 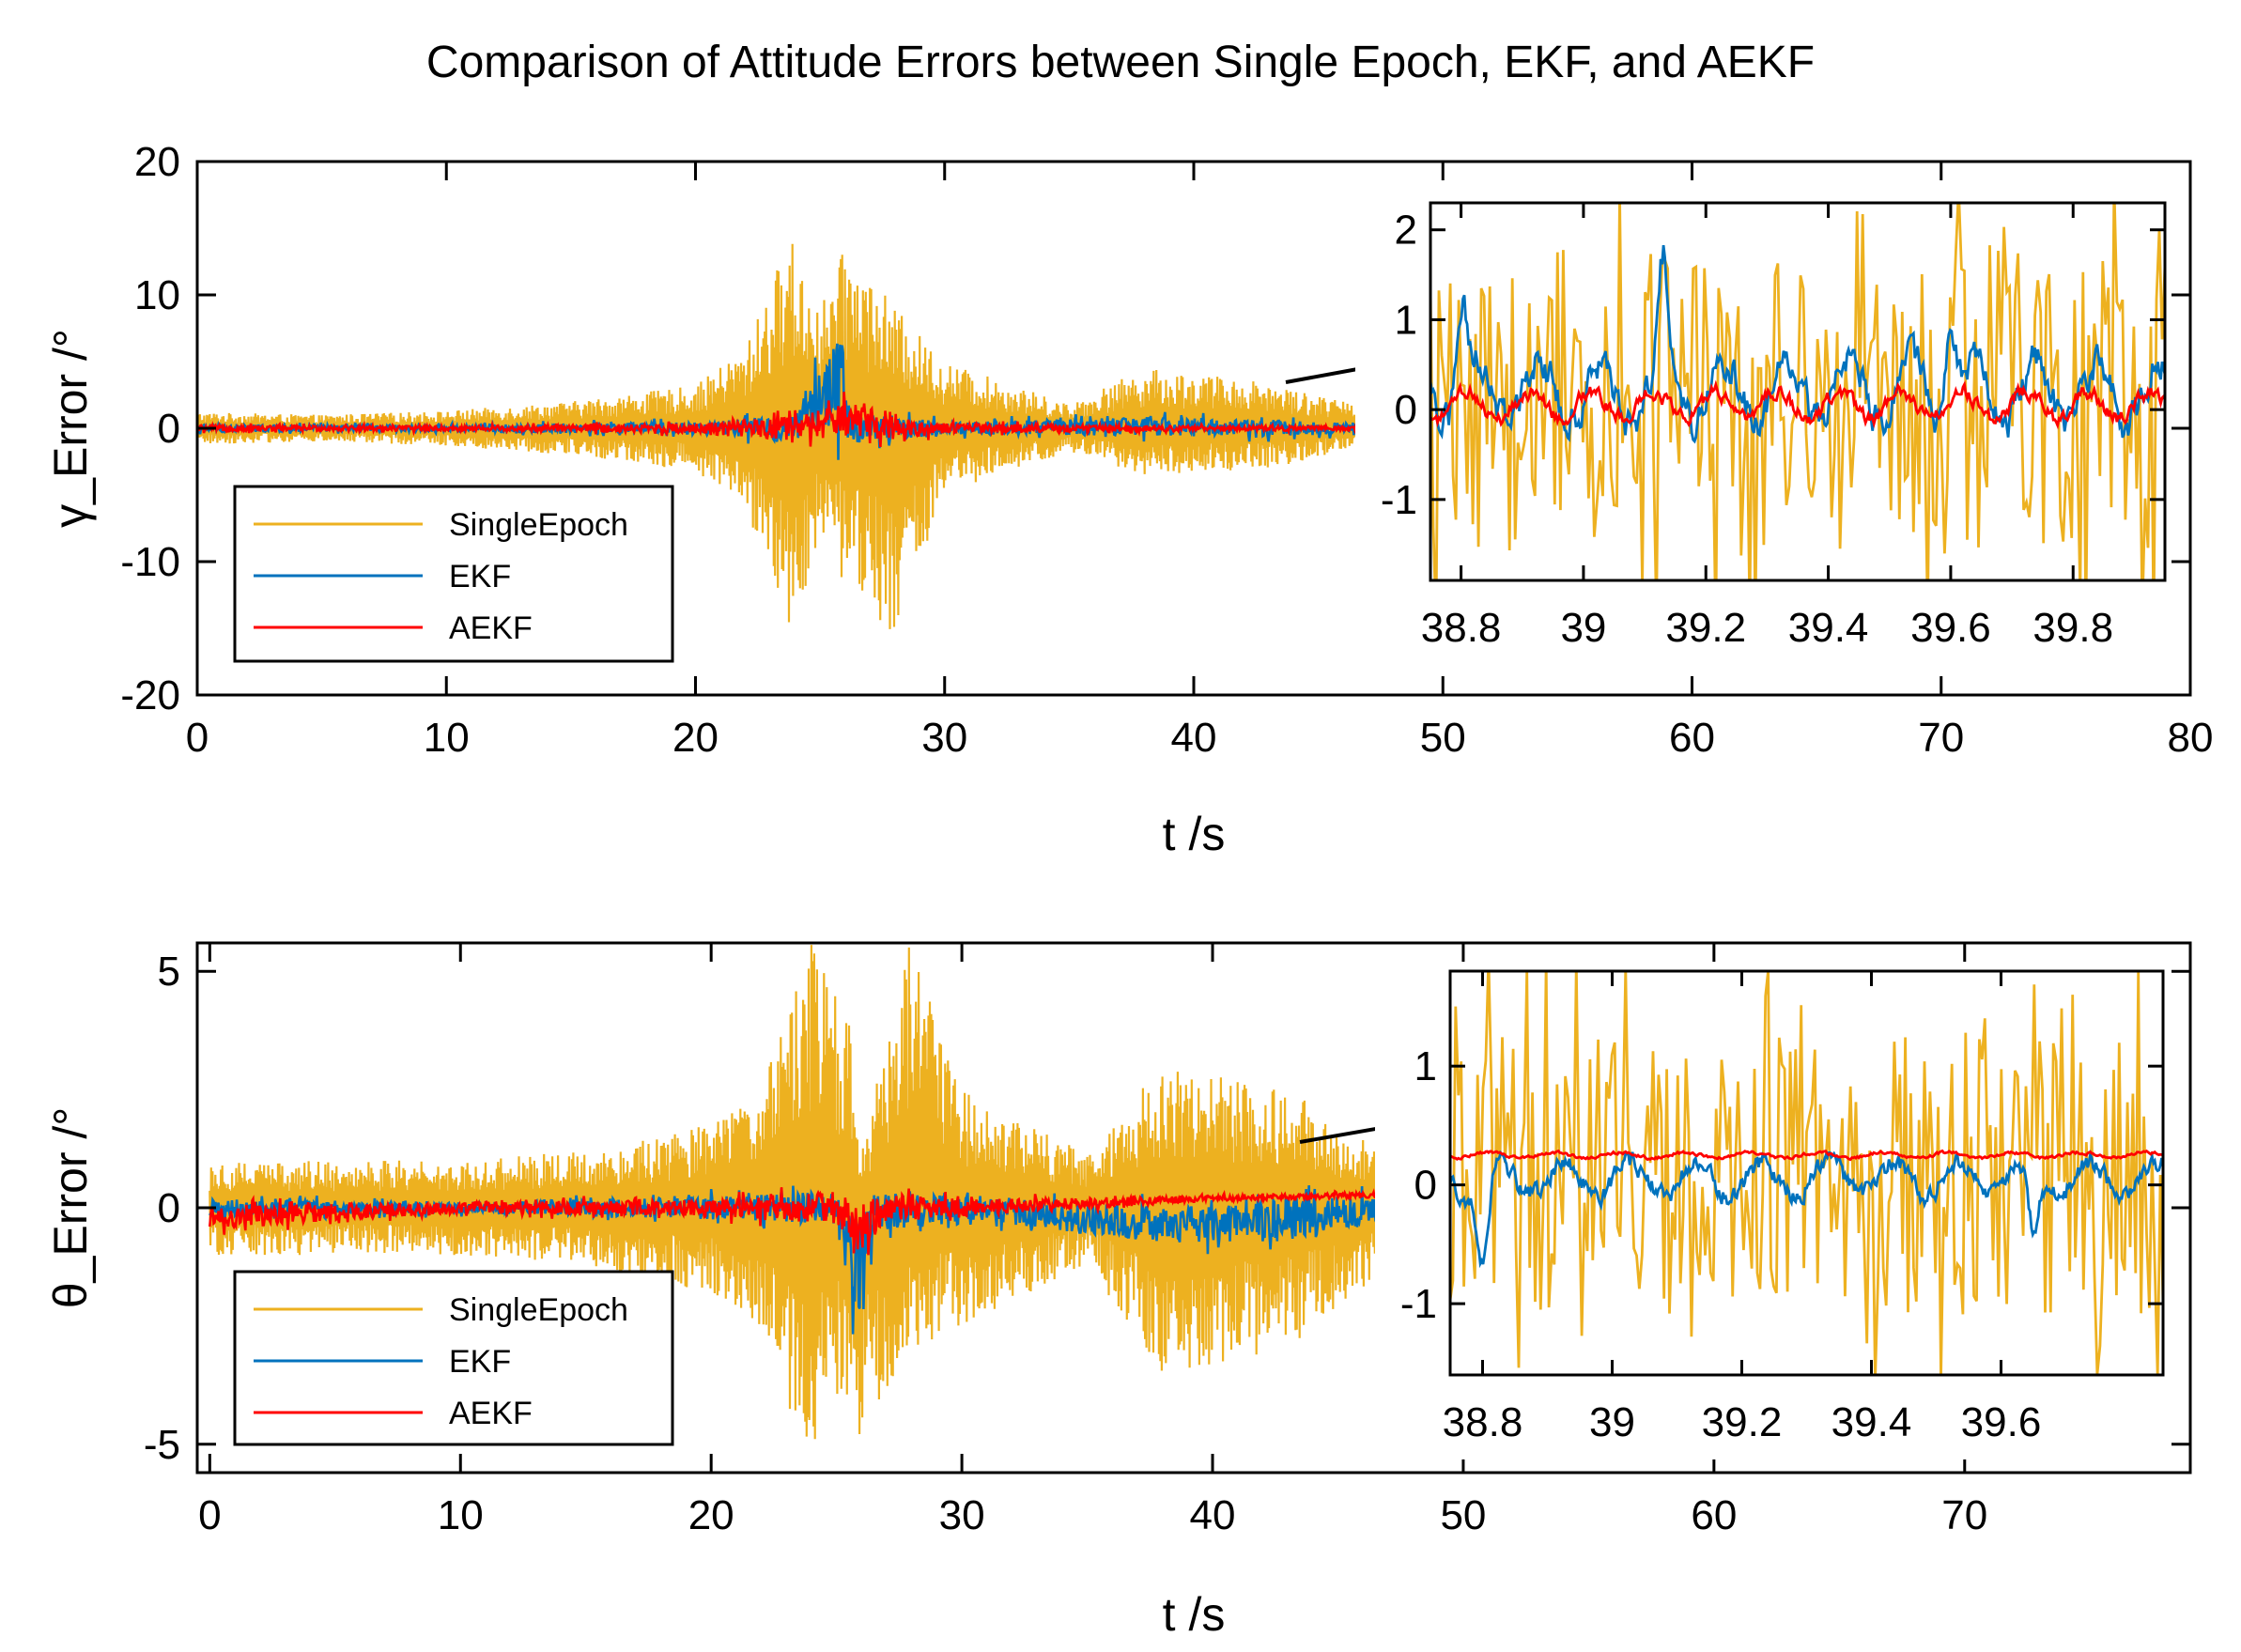 What do you see at coordinates (1406, 231) in the screenshot?
I see `inset-y-tick-label: 2` at bounding box center [1406, 231].